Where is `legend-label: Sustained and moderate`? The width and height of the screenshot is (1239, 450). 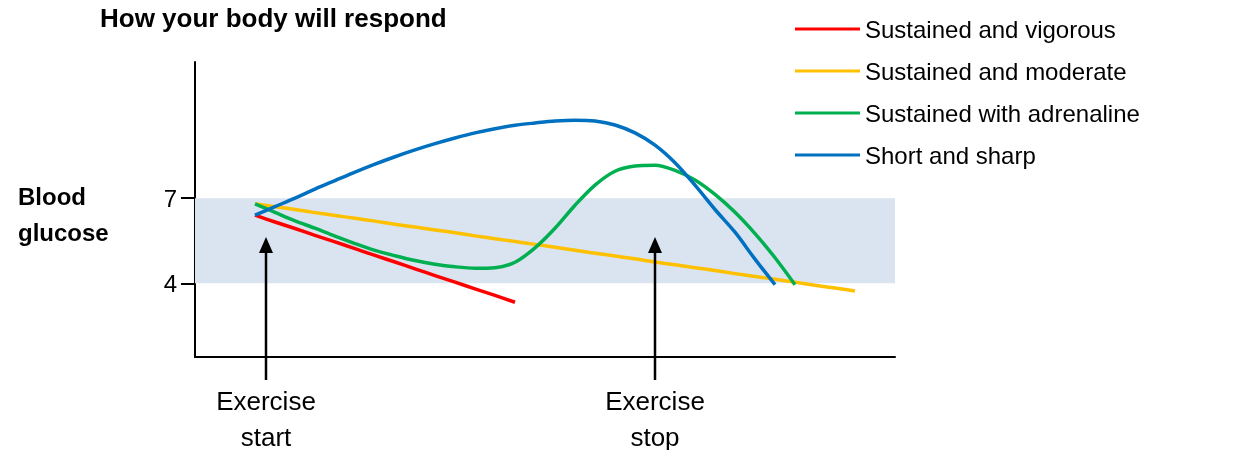 legend-label: Sustained and moderate is located at coordinates (996, 71).